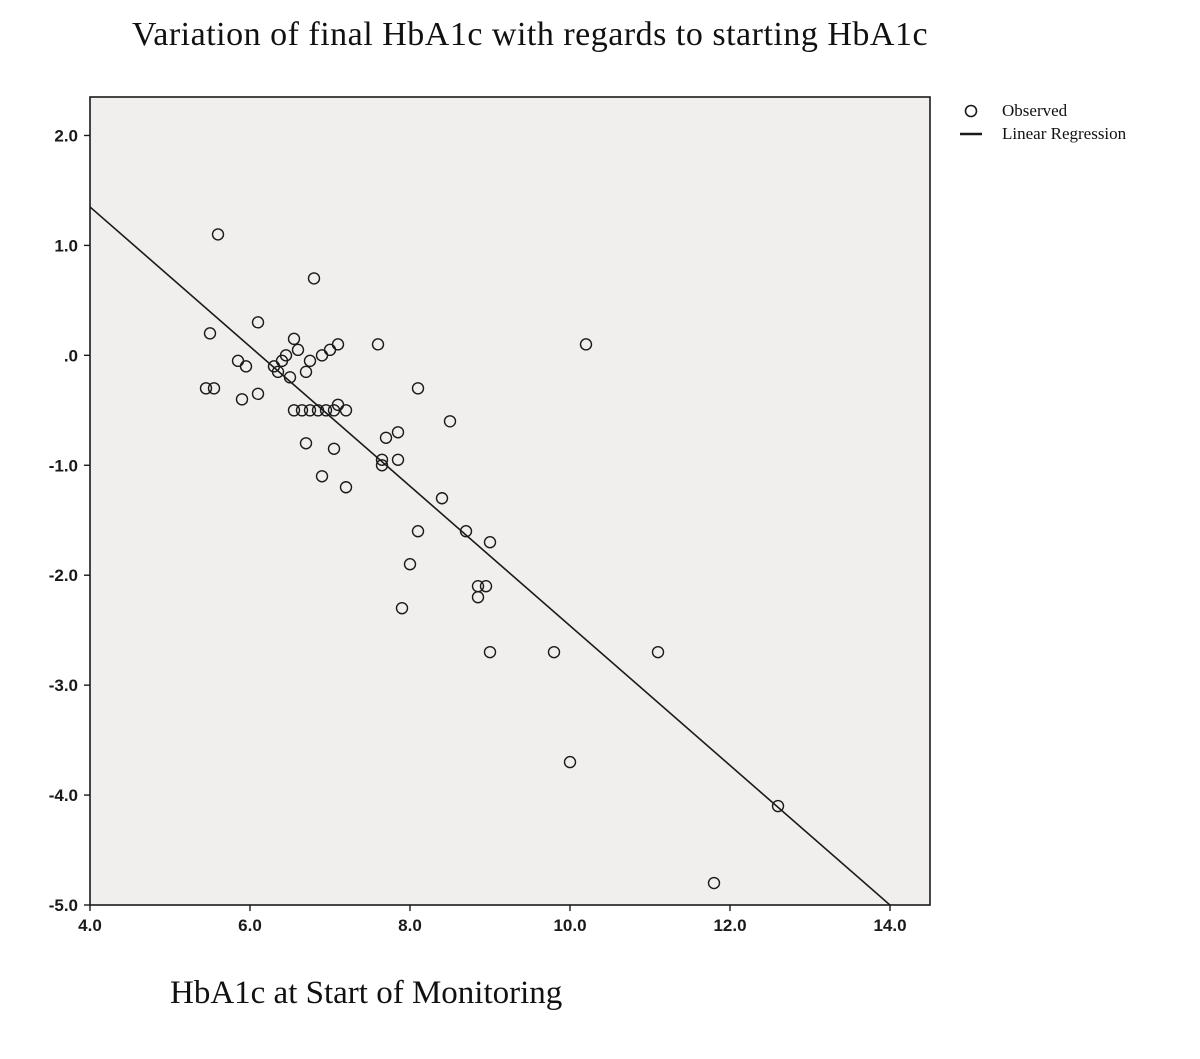  I want to click on x-tick-label: 8.0, so click(410, 925).